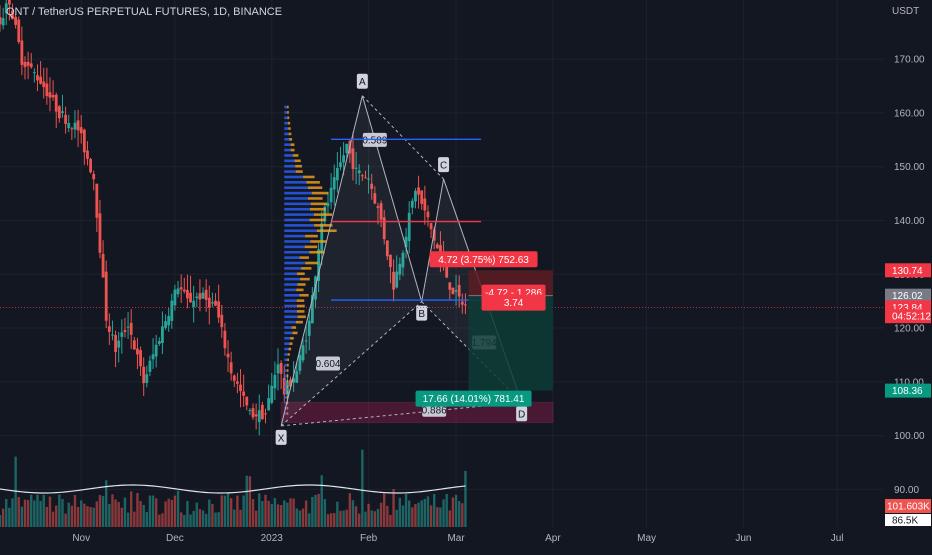  What do you see at coordinates (510, 343) in the screenshot?
I see `take-profit-zone` at bounding box center [510, 343].